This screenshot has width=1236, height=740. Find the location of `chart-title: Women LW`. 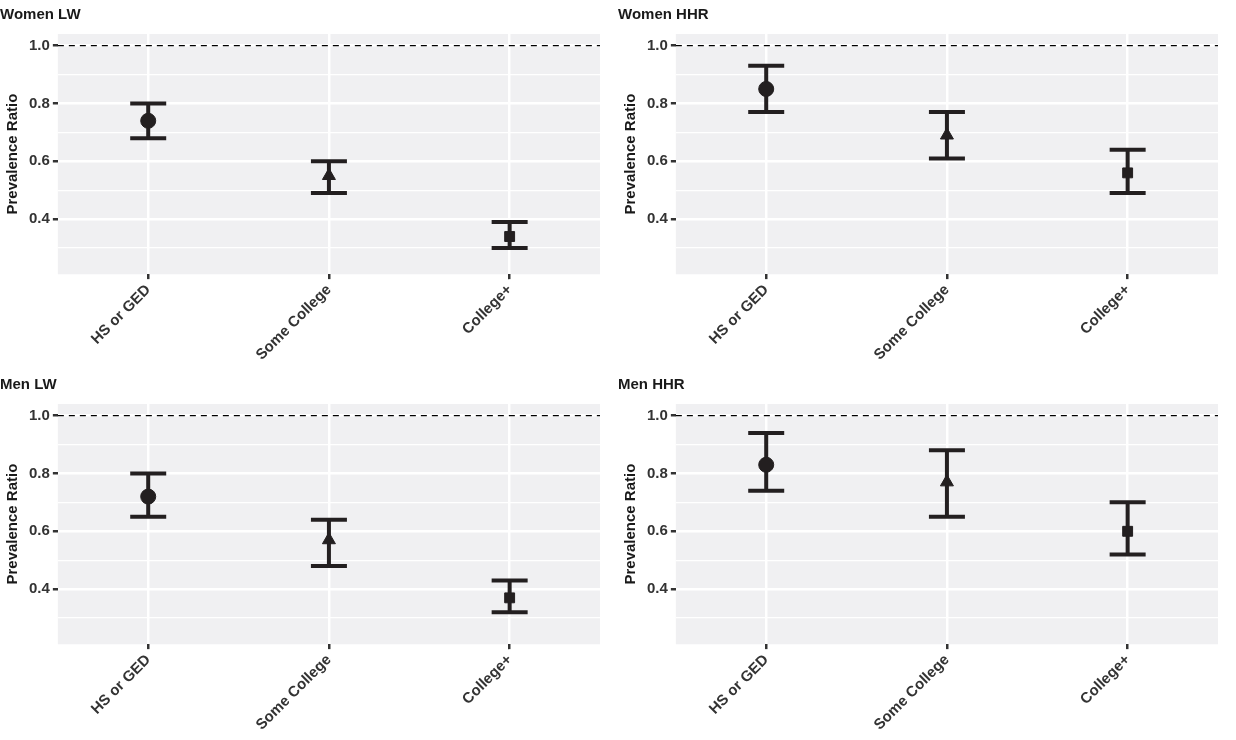

chart-title: Women LW is located at coordinates (41, 14).